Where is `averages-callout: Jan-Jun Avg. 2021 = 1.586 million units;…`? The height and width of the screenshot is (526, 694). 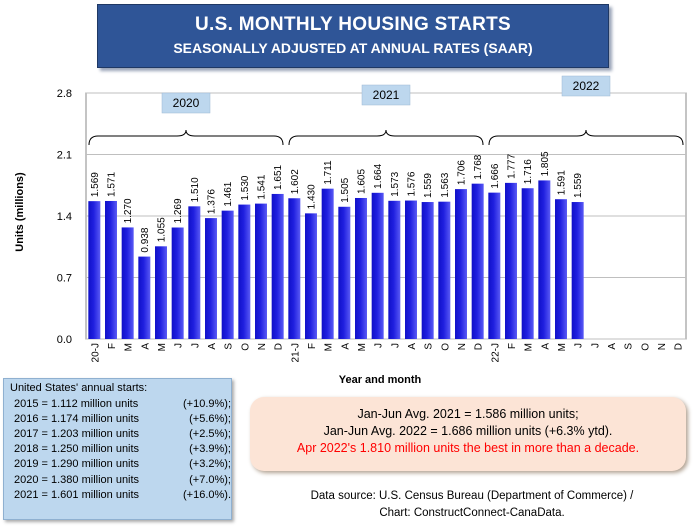 averages-callout: Jan-Jun Avg. 2021 = 1.586 million units;… is located at coordinates (468, 434).